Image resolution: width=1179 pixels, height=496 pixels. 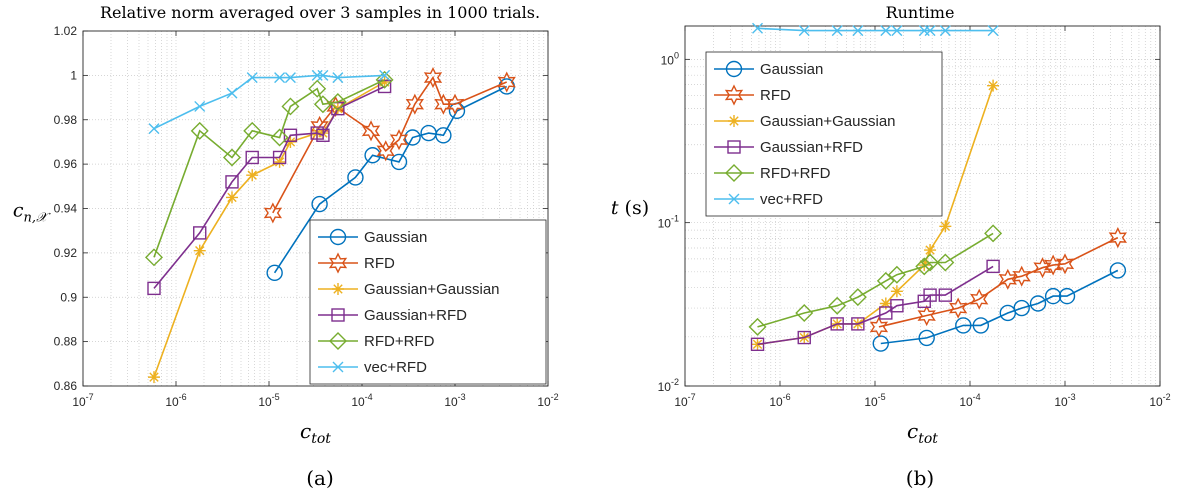 What do you see at coordinates (811, 147) in the screenshot?
I see `legend-label: Gaussian+RFD` at bounding box center [811, 147].